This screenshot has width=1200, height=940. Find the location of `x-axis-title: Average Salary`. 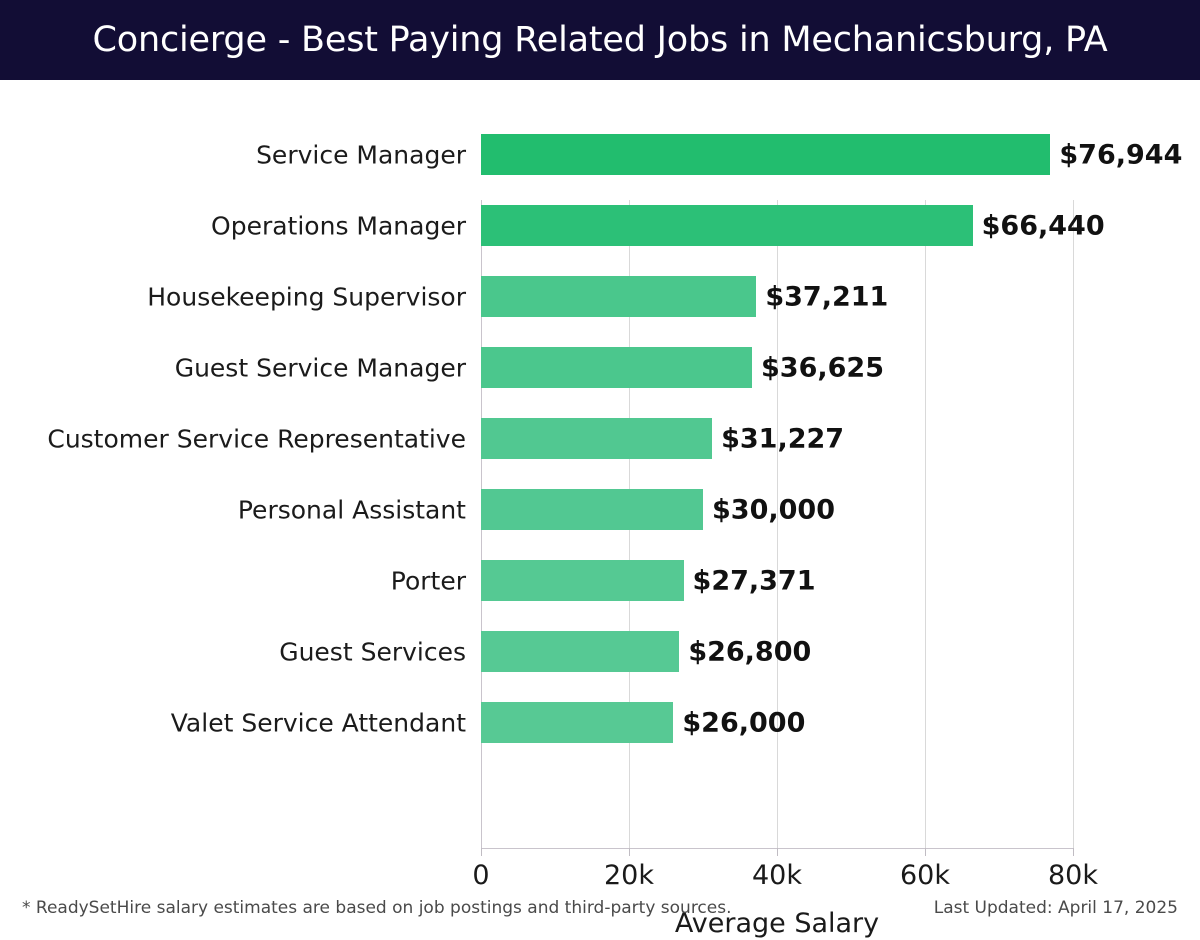

x-axis-title: Average Salary is located at coordinates (777, 923).